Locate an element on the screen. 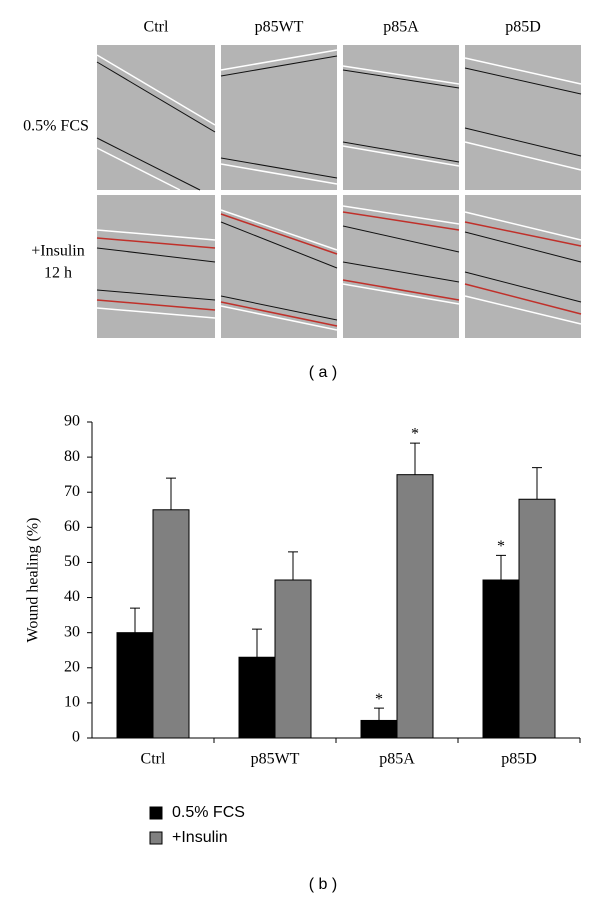 The image size is (600, 903). caption: ( b ) is located at coordinates (323, 884).